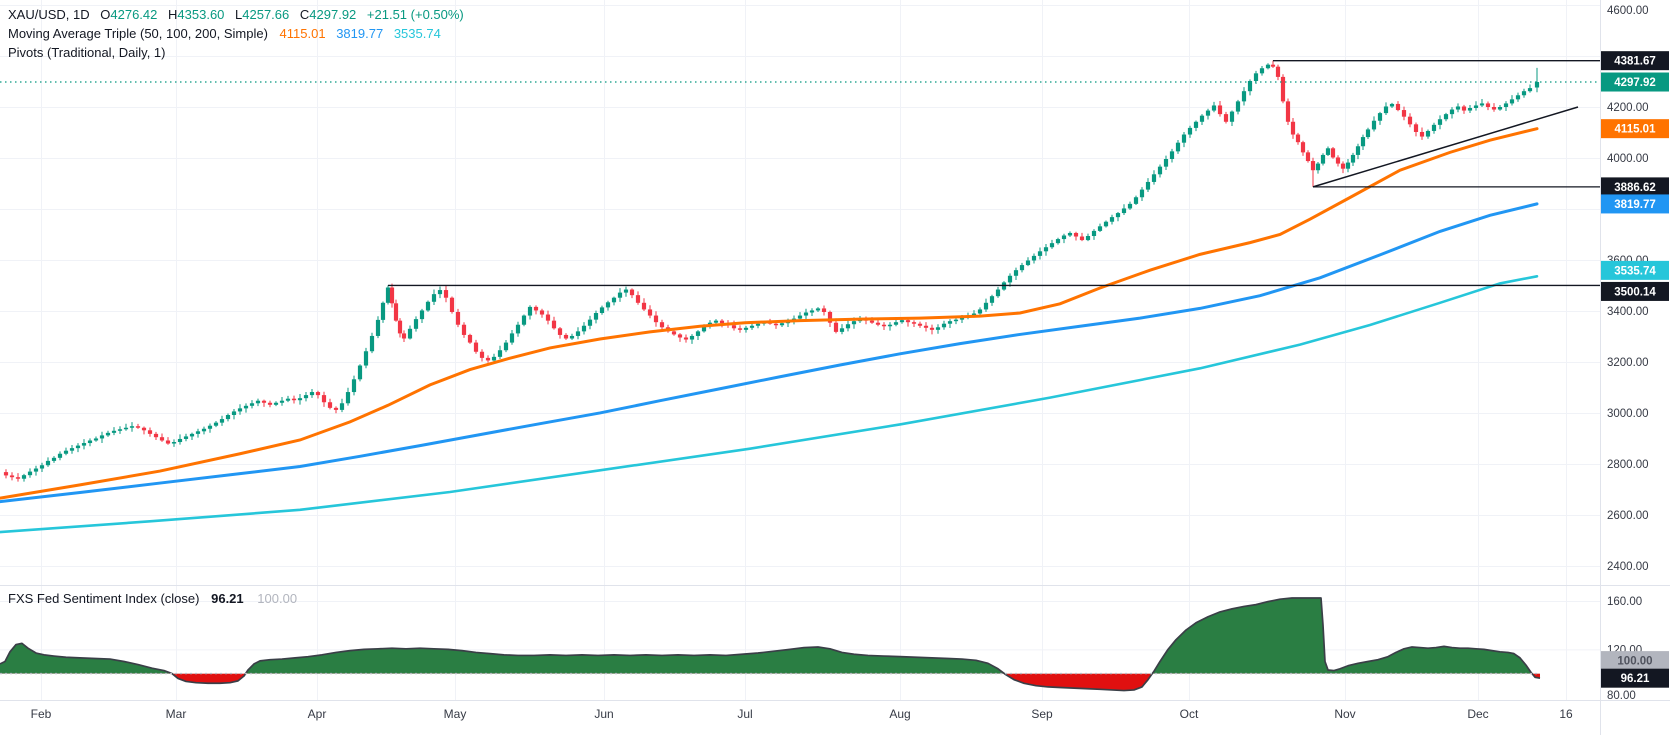  I want to click on ma100-value: 3819.77, so click(360, 33).